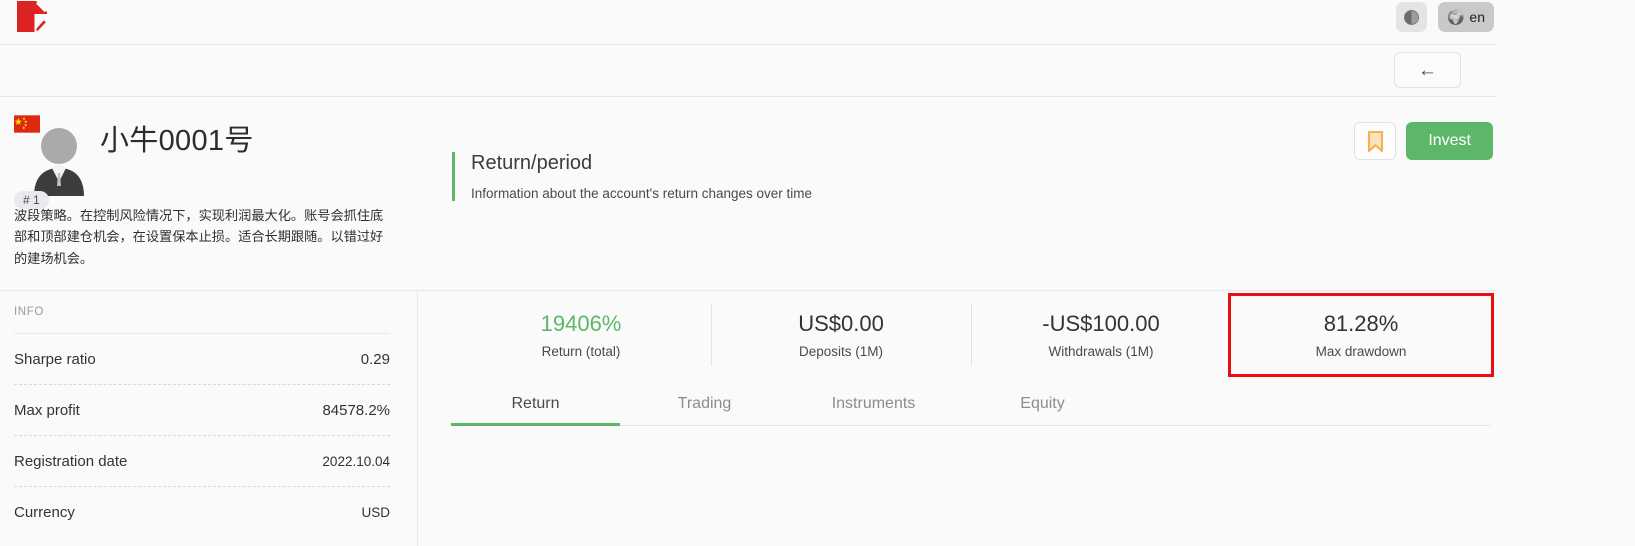 The image size is (1635, 546). I want to click on stat-label: Withdrawals (1M), so click(1101, 351).